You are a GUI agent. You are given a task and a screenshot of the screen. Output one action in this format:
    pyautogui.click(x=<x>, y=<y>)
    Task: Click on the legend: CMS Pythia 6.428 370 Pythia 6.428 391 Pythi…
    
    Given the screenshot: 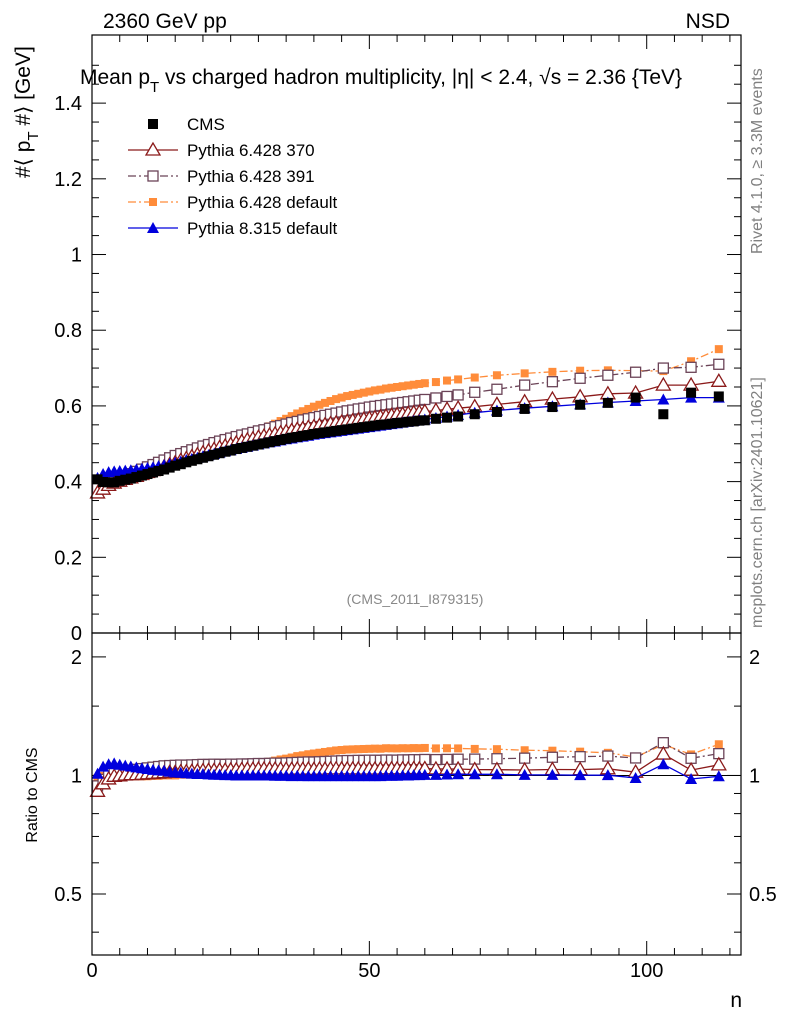 What is the action you would take?
    pyautogui.click(x=233, y=176)
    